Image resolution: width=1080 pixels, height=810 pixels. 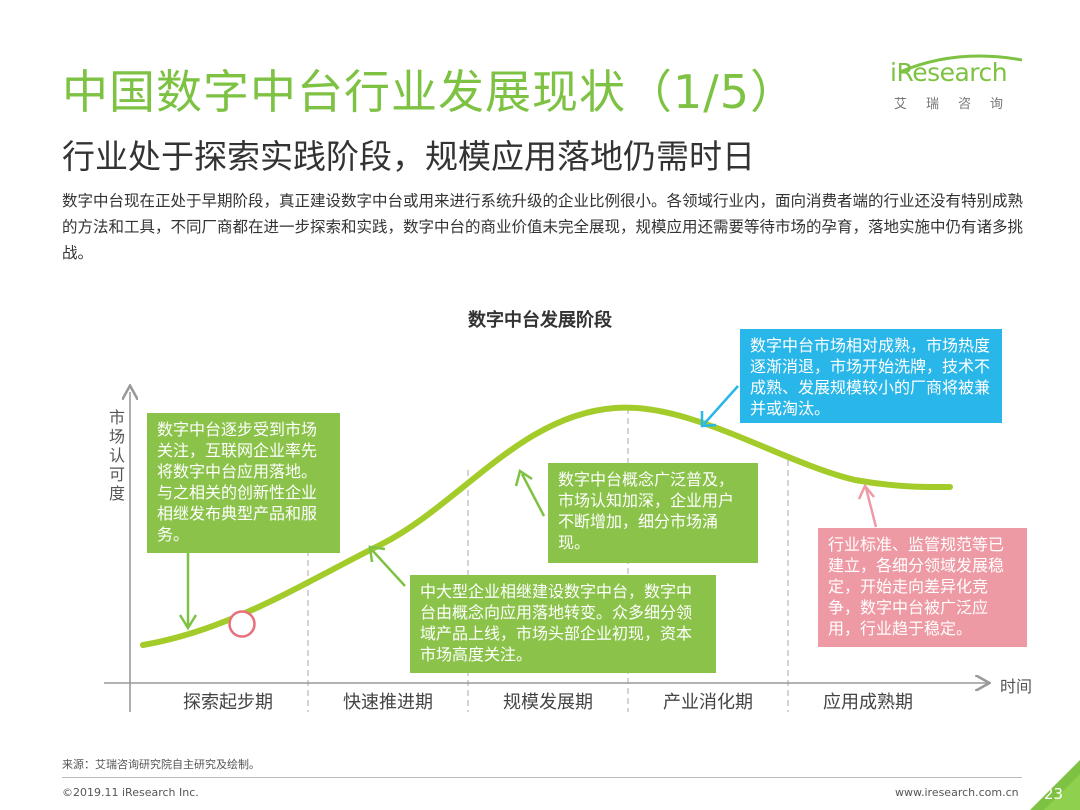 What do you see at coordinates (961, 64) in the screenshot?
I see `logo-swoosh-icon` at bounding box center [961, 64].